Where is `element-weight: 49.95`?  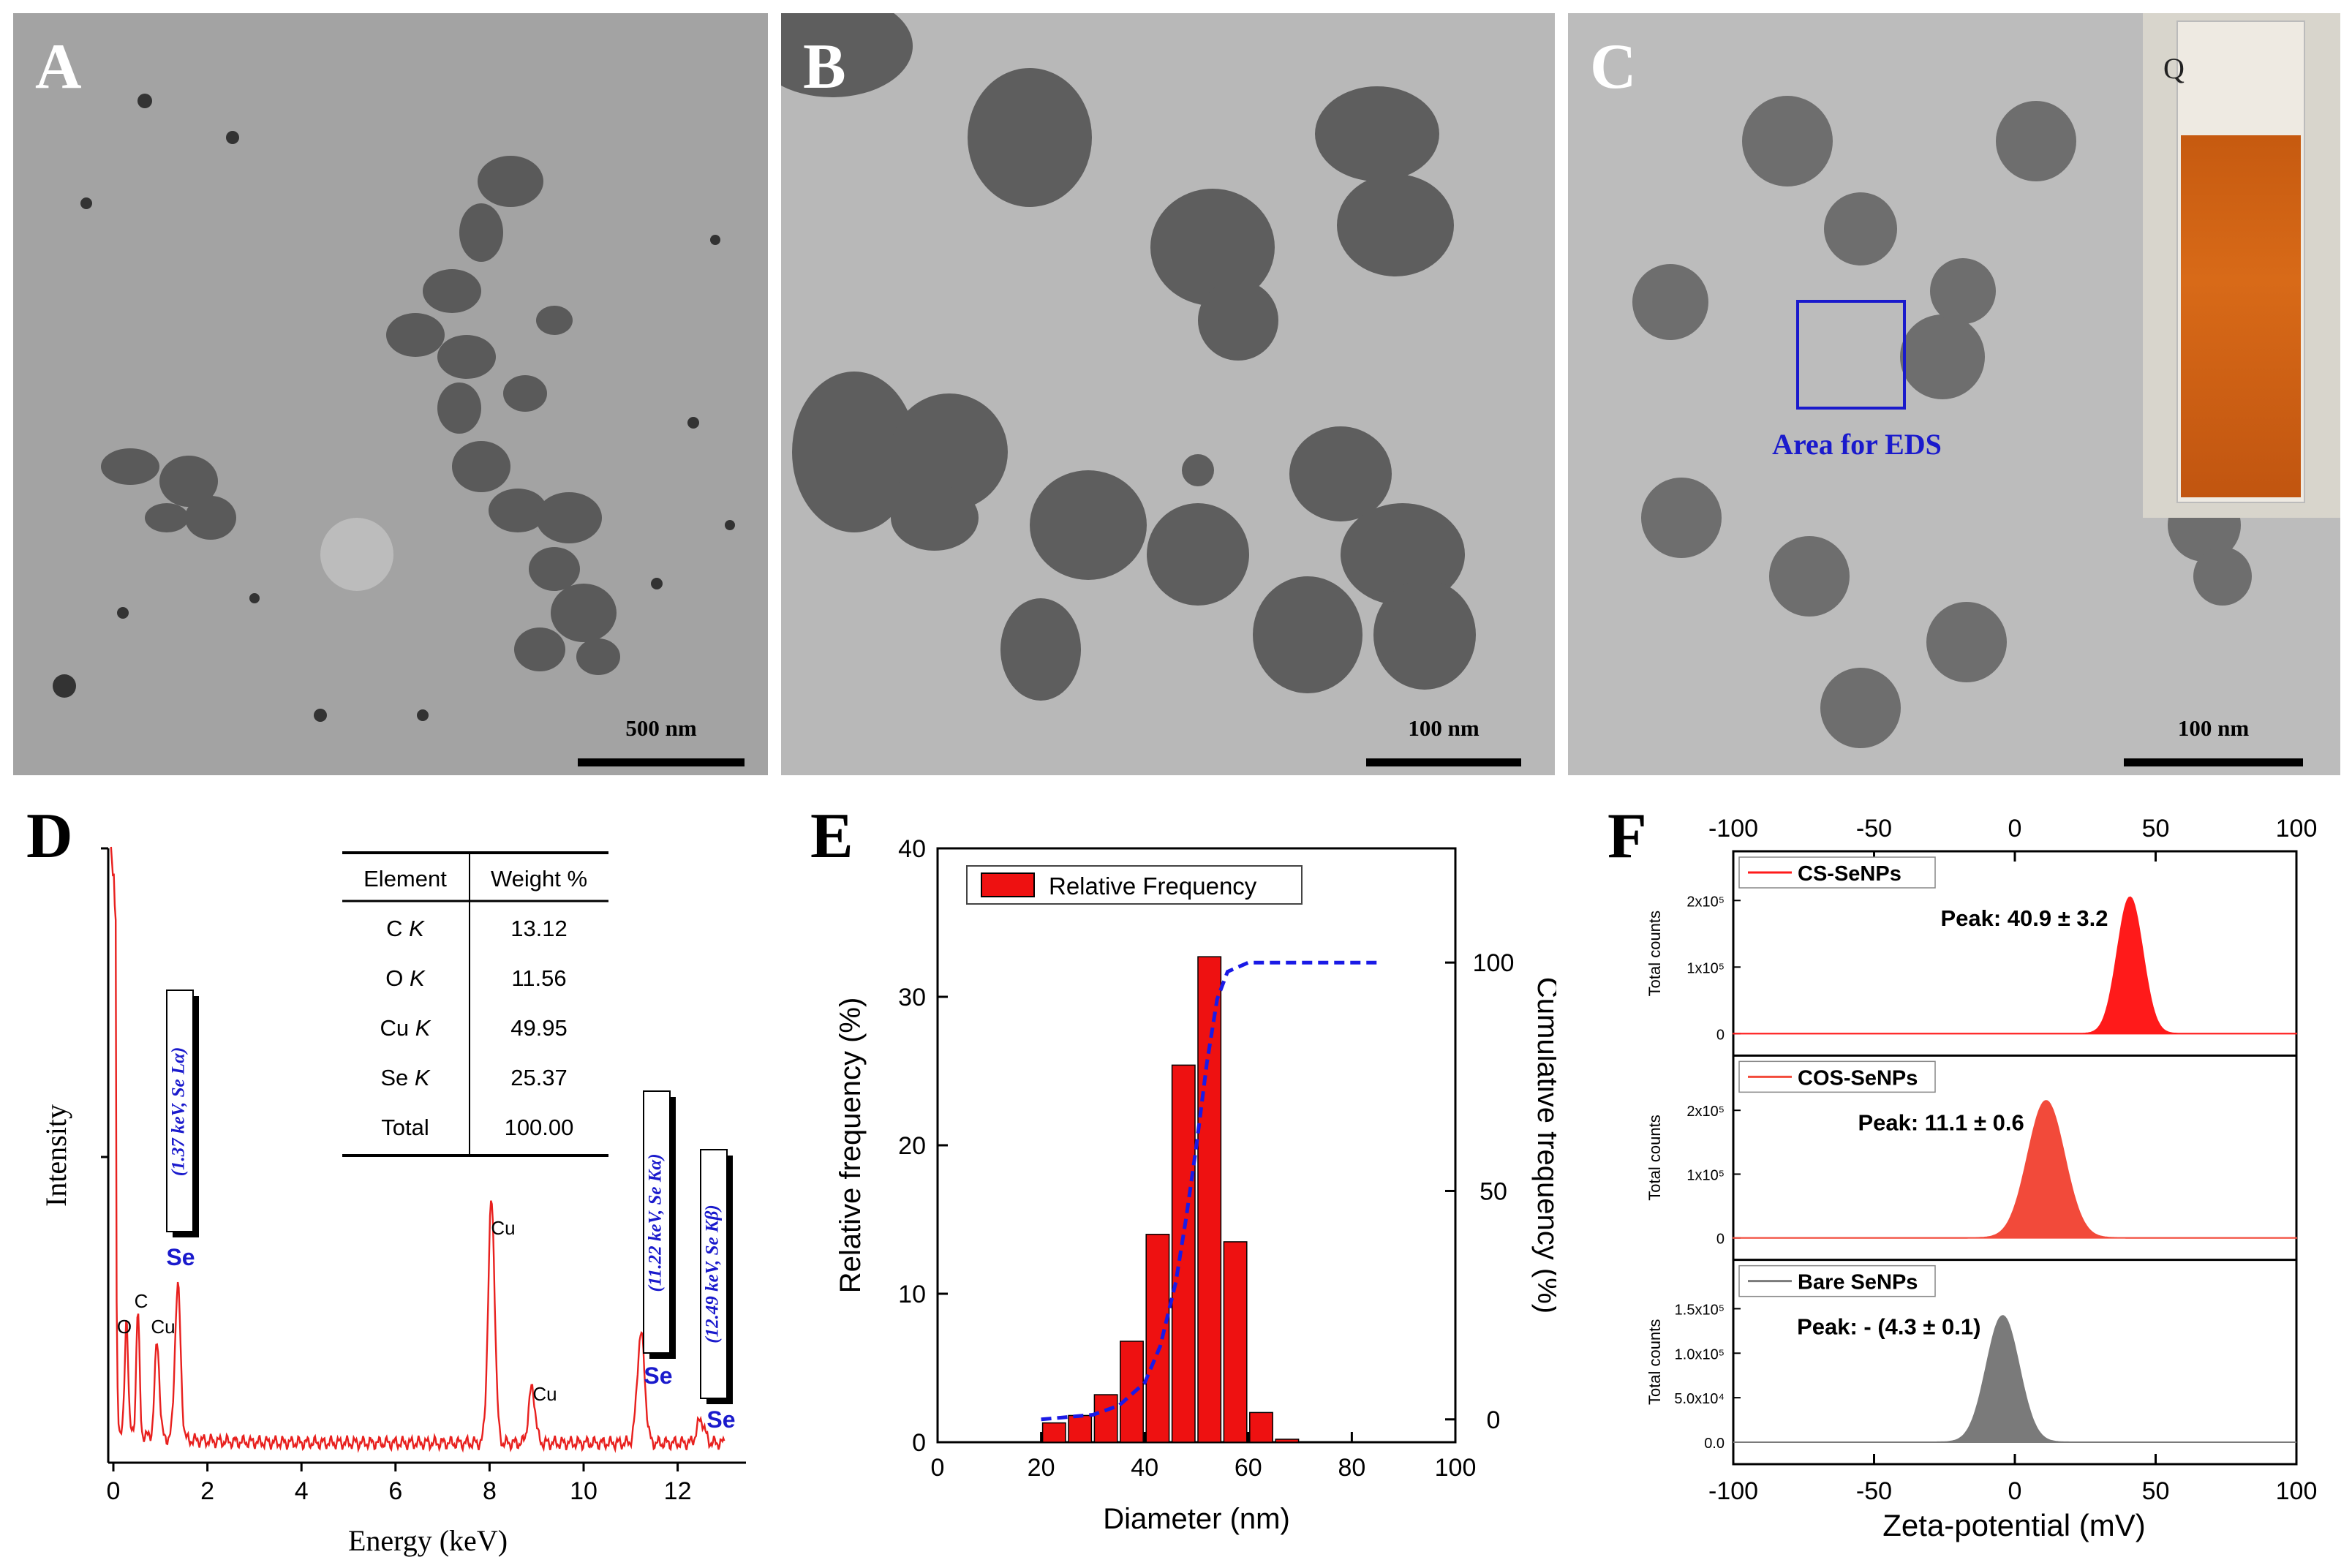
element-weight: 49.95 is located at coordinates (539, 1028).